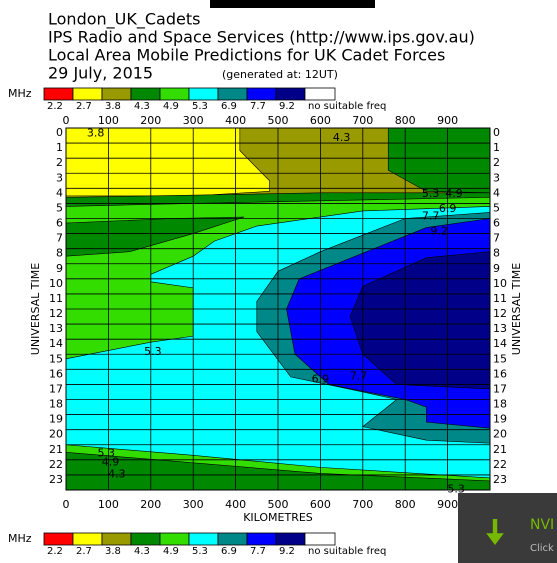  I want to click on contour-label: 3.8, so click(96, 133).